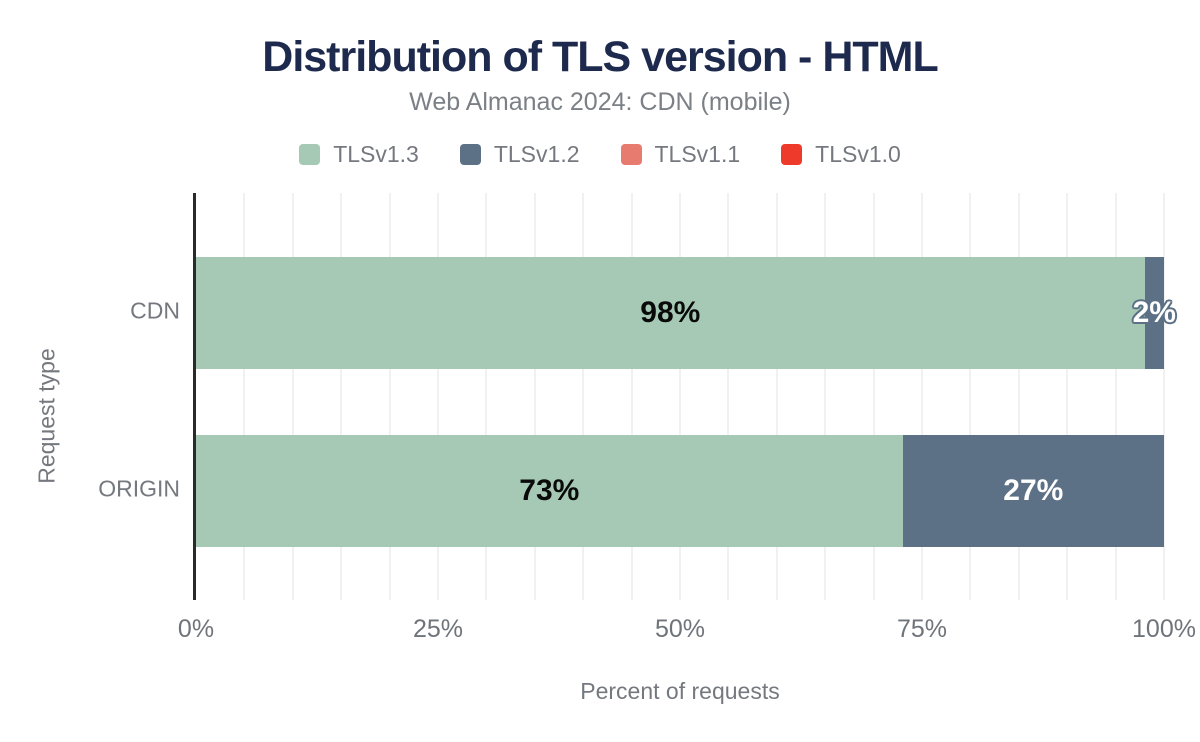  Describe the element at coordinates (196, 629) in the screenshot. I see `x-tick-0pct: 0%` at that location.